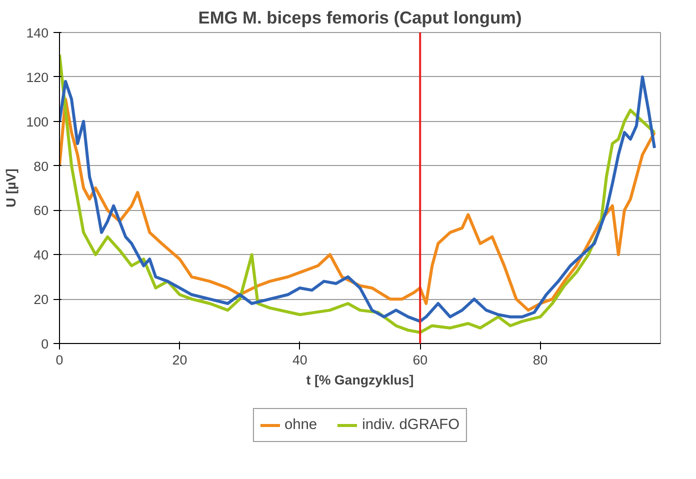  What do you see at coordinates (37, 77) in the screenshot?
I see `y-tick-label: 120` at bounding box center [37, 77].